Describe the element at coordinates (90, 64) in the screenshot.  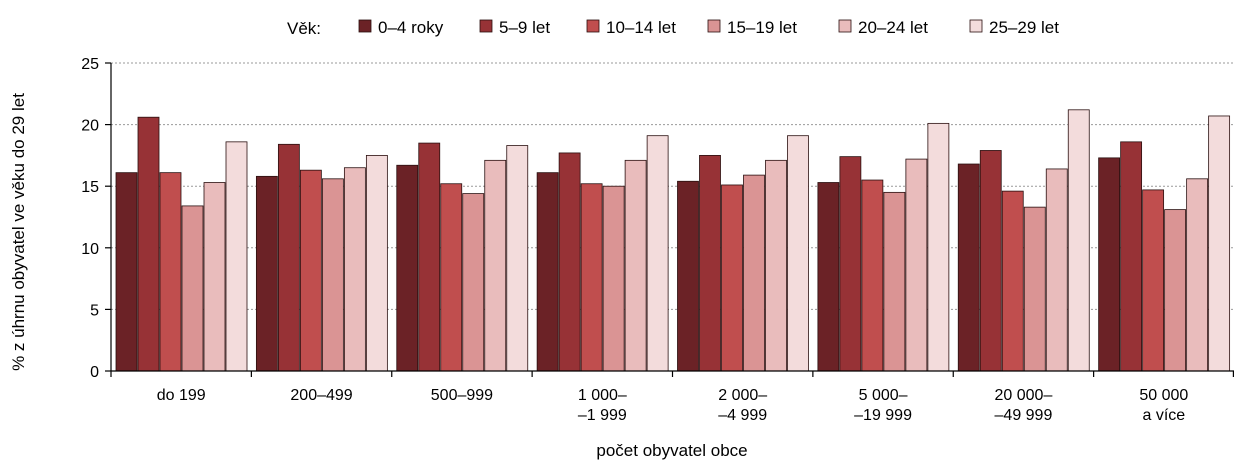
I see `y-tick-label: 25` at that location.